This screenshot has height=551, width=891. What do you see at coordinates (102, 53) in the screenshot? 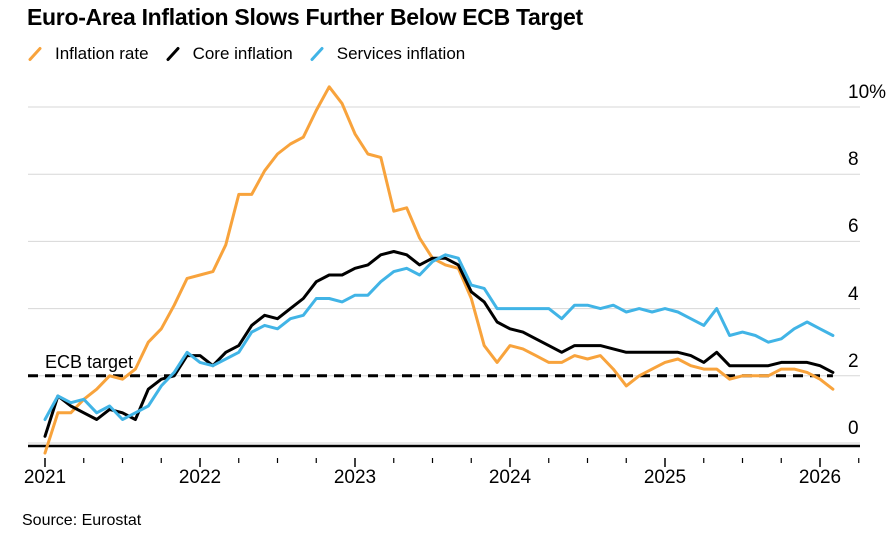
I see `legend-label-inflation-rate: Inflation rate` at bounding box center [102, 53].